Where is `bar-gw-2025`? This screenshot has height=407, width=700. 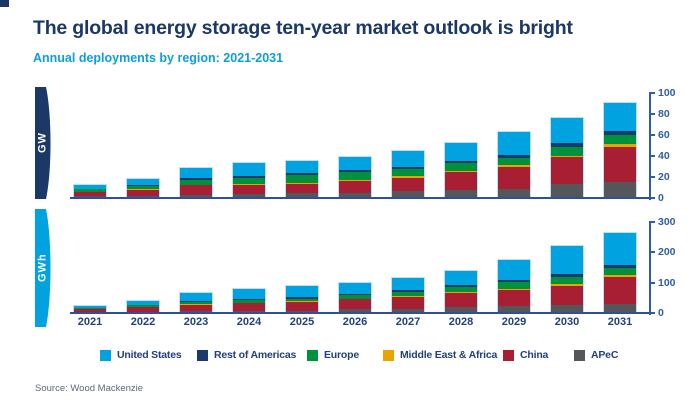
bar-gw-2025 is located at coordinates (302, 179).